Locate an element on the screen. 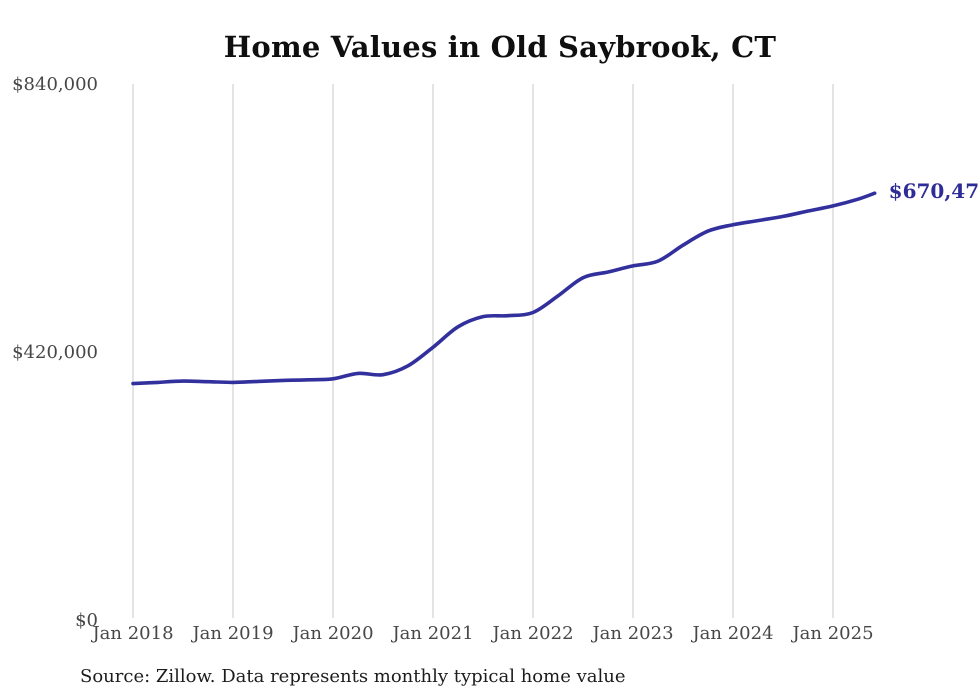 Image resolution: width=980 pixels, height=699 pixels. chart-title: Home Values in Old Saybrook, CT is located at coordinates (500, 47).